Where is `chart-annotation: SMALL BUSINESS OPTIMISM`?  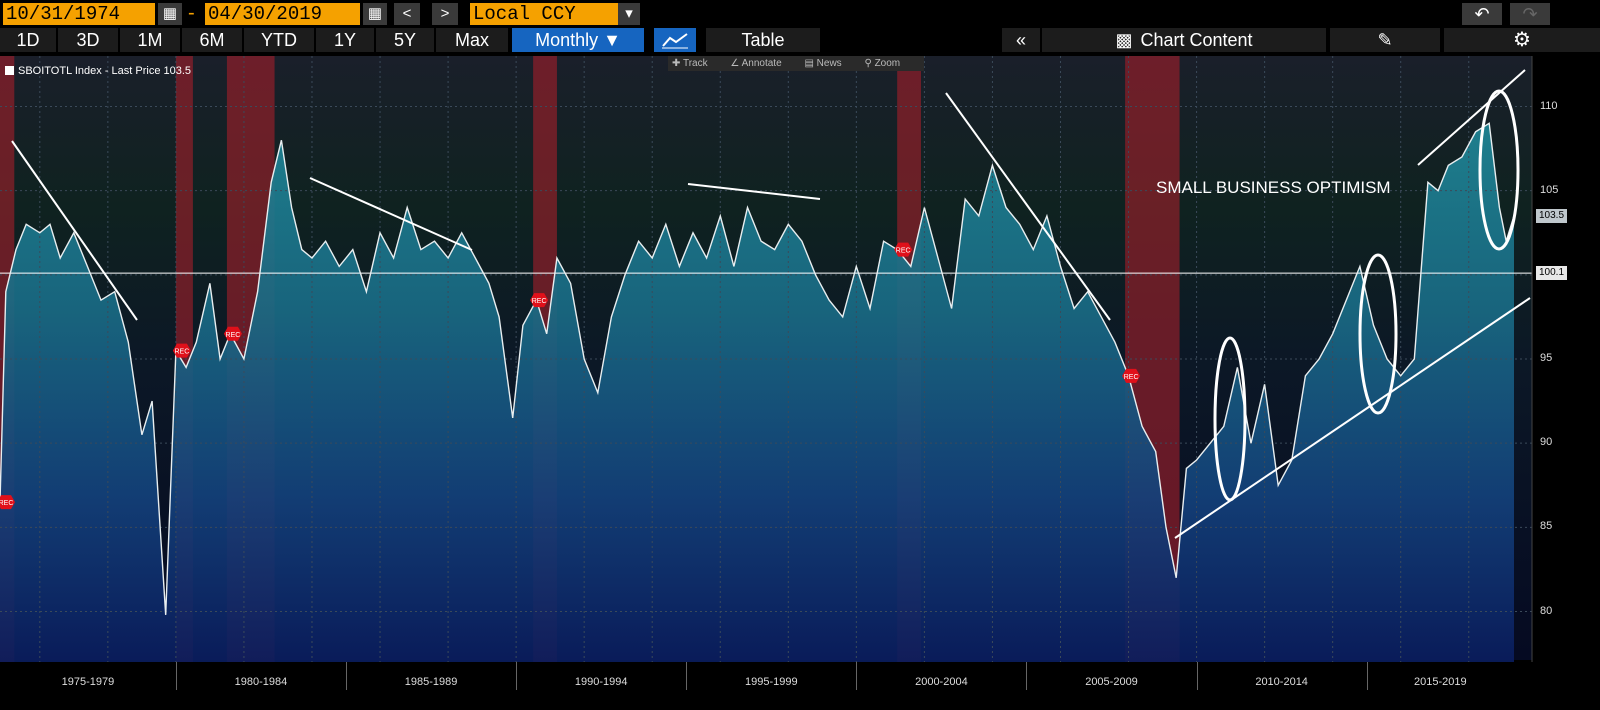 chart-annotation: SMALL BUSINESS OPTIMISM is located at coordinates (1273, 187).